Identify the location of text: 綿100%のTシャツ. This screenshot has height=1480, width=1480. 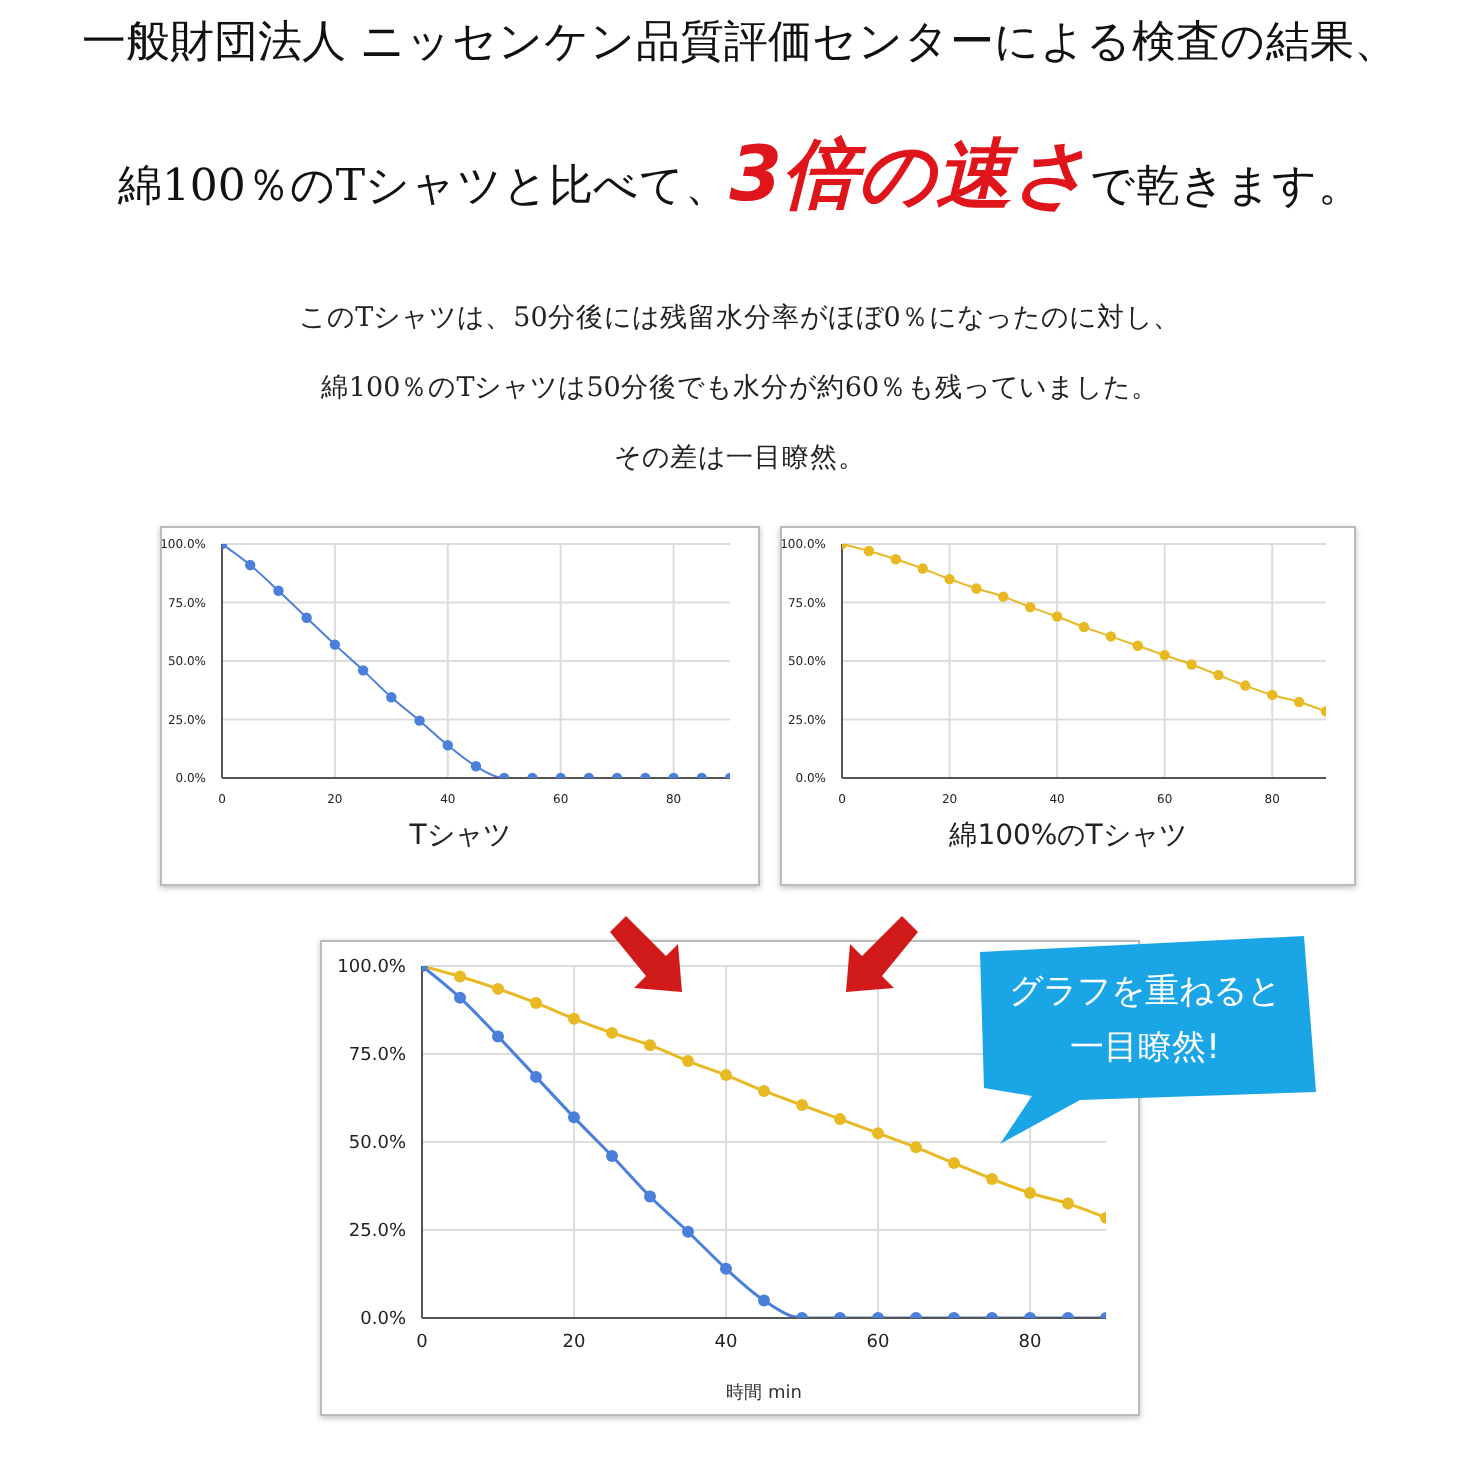
(1068, 836).